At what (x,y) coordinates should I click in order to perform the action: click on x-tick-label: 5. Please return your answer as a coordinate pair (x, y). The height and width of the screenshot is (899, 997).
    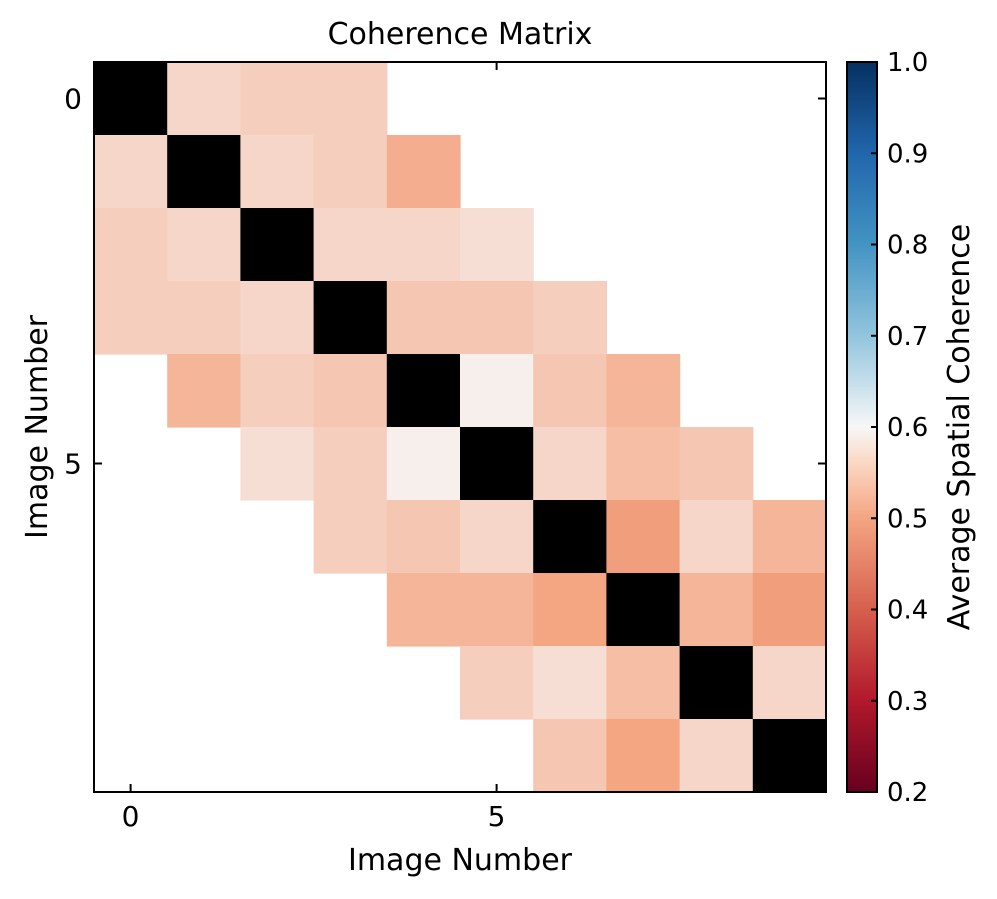
    Looking at the image, I should click on (497, 816).